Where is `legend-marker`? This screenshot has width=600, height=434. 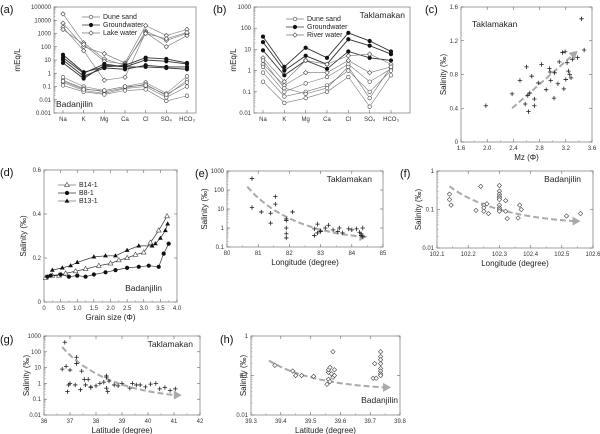 legend-marker is located at coordinates (295, 27).